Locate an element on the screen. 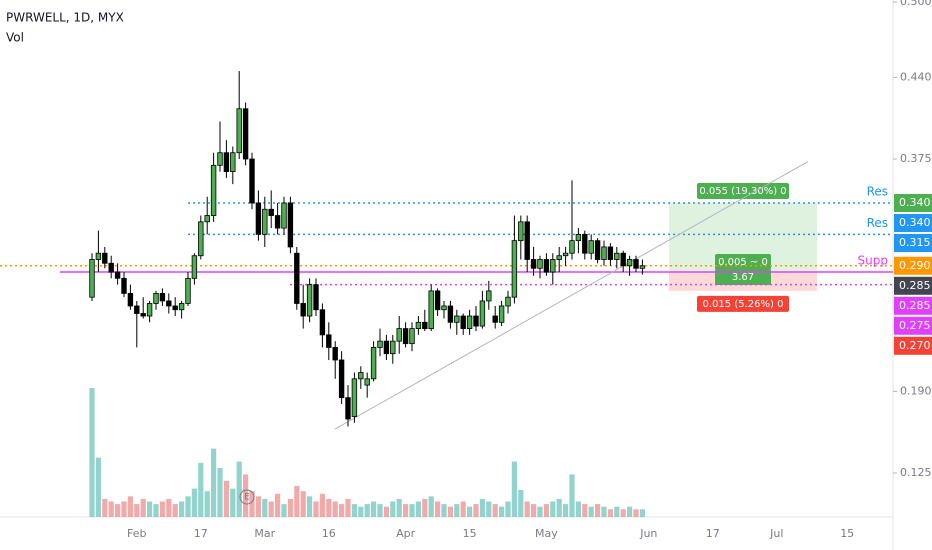 The width and height of the screenshot is (932, 550). y-tick-label: 0.500 is located at coordinates (916, 4).